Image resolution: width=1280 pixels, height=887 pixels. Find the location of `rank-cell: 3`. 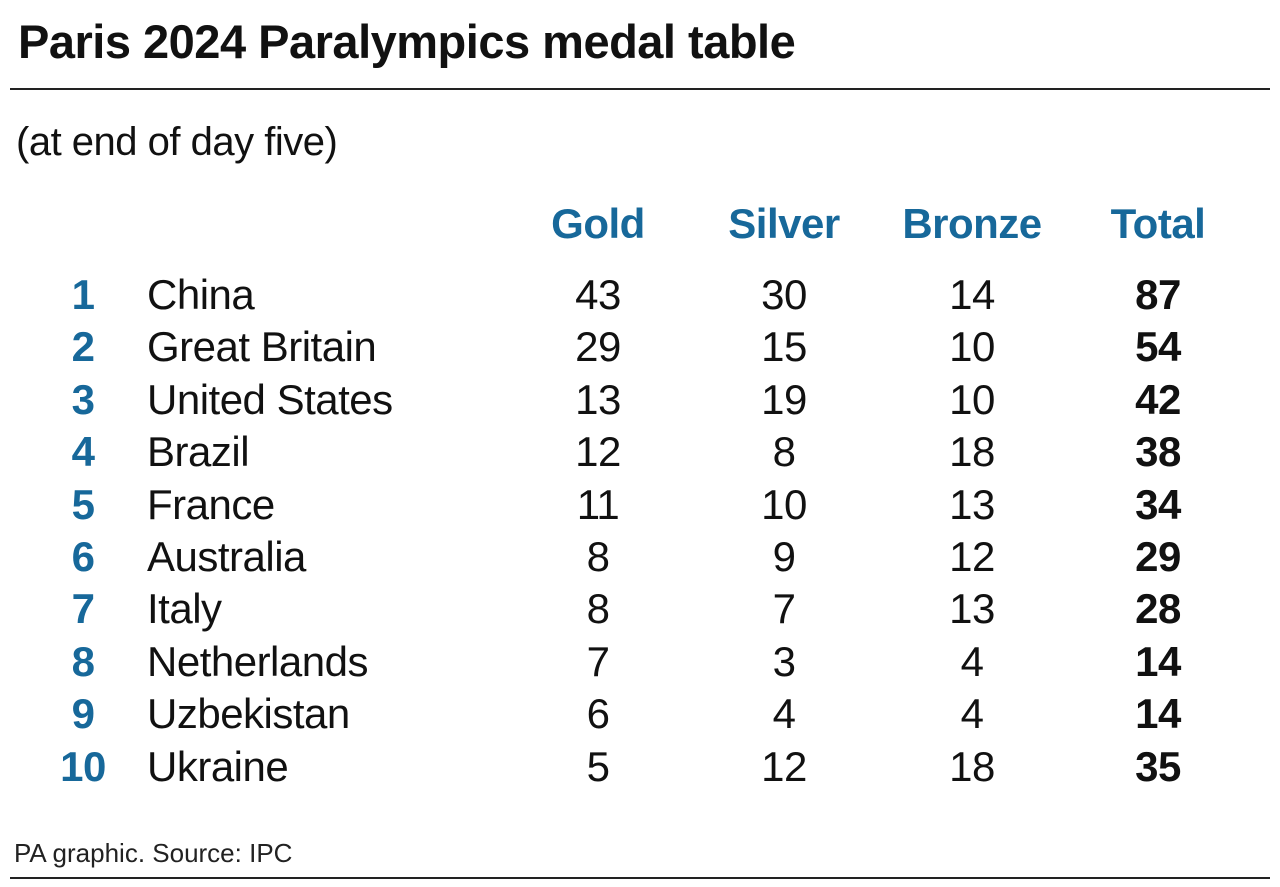

rank-cell: 3 is located at coordinates (83, 399).